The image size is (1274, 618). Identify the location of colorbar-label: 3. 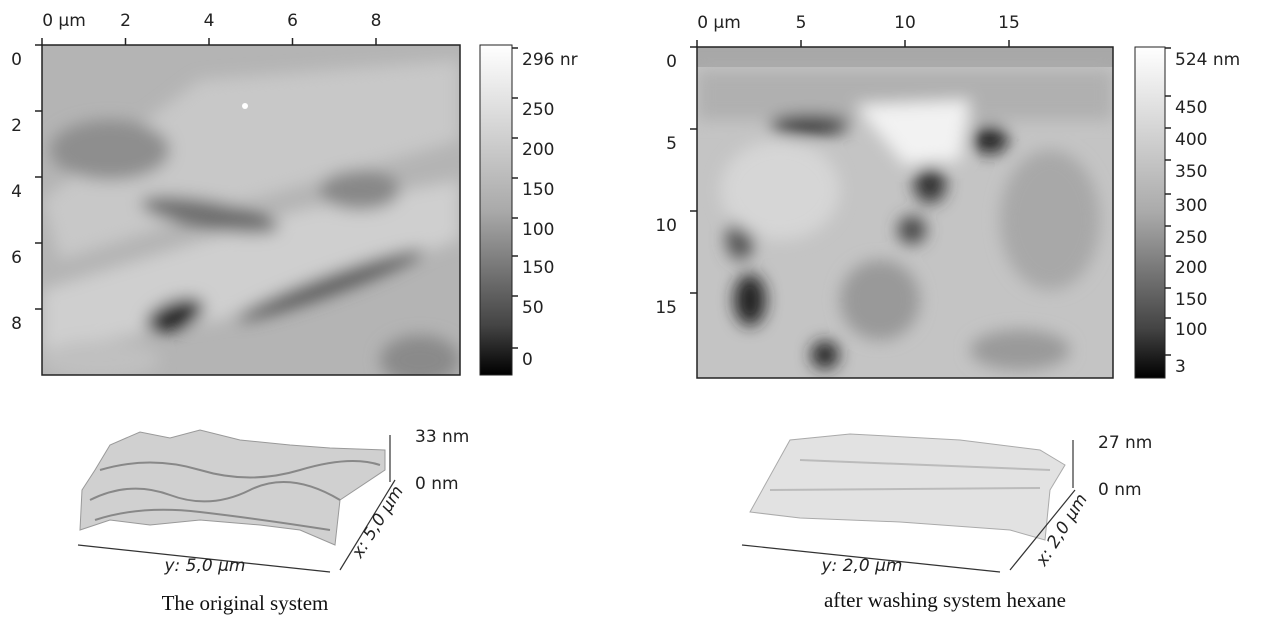
(1180, 367).